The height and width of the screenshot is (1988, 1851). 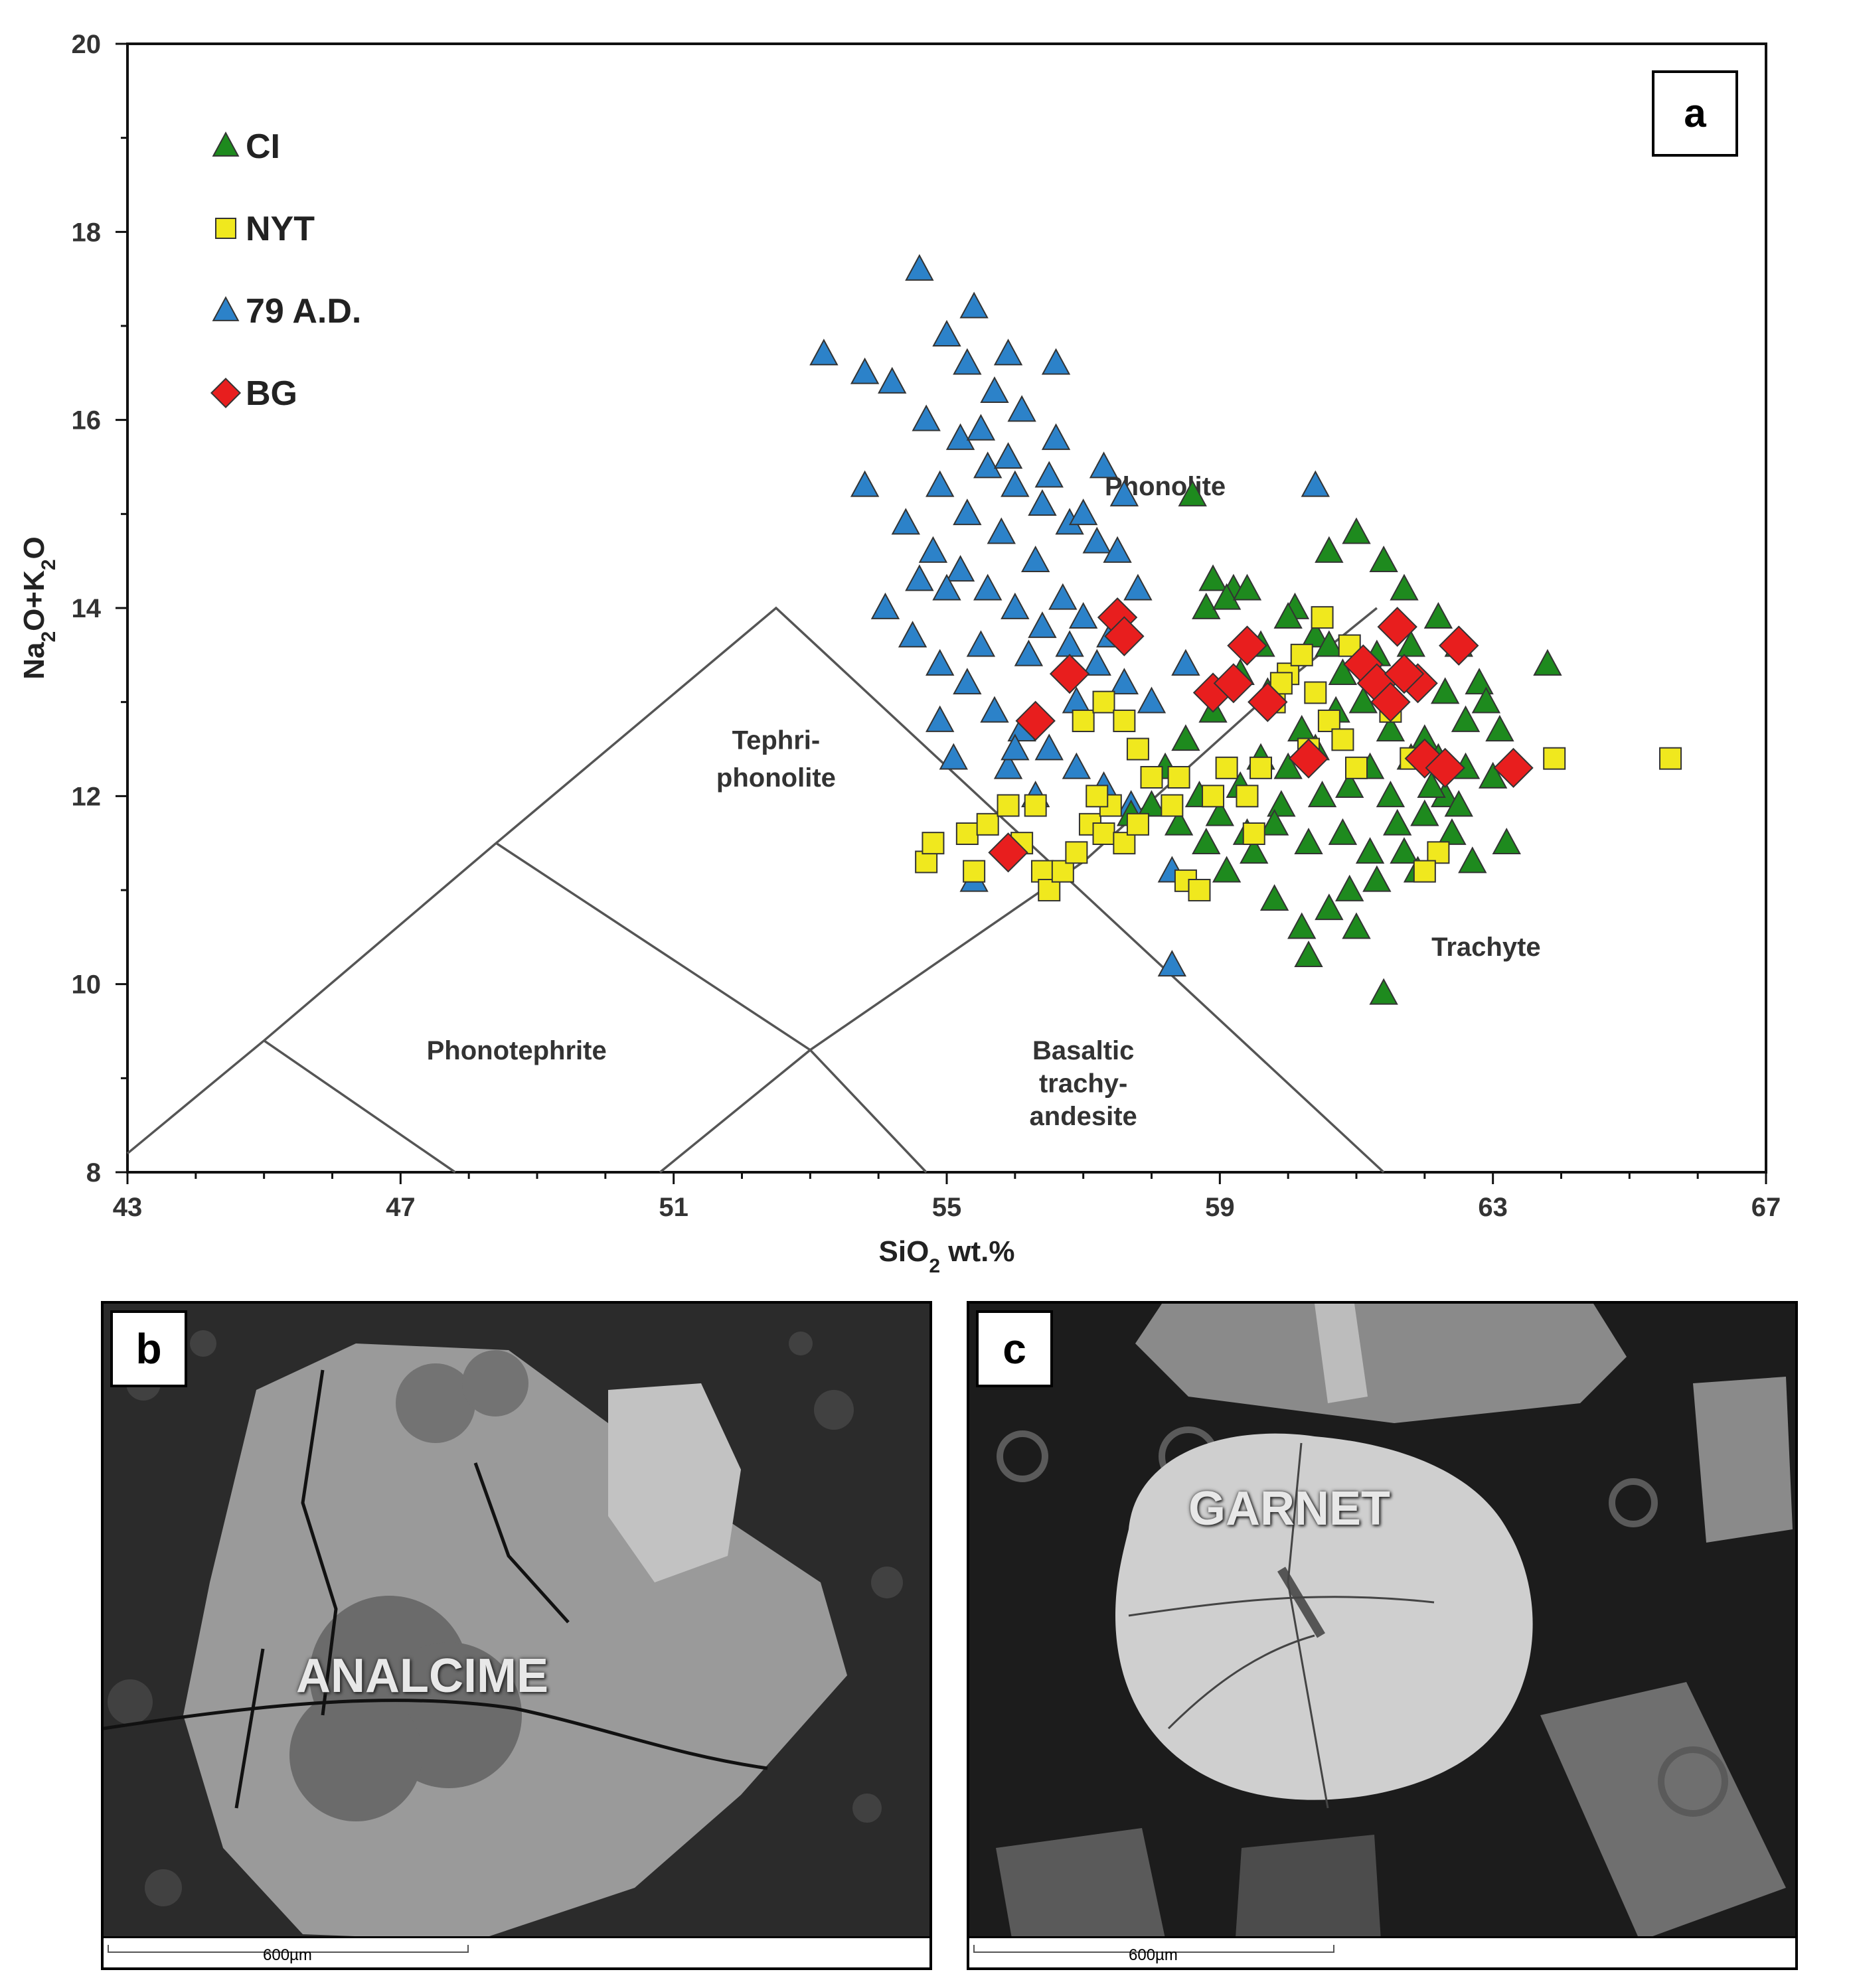 I want to click on x-tick-label: 55, so click(x=947, y=1207).